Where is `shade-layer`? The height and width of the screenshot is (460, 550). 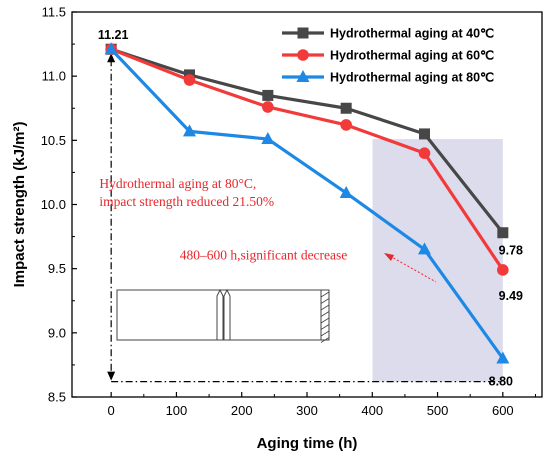
shade-layer is located at coordinates (437, 260).